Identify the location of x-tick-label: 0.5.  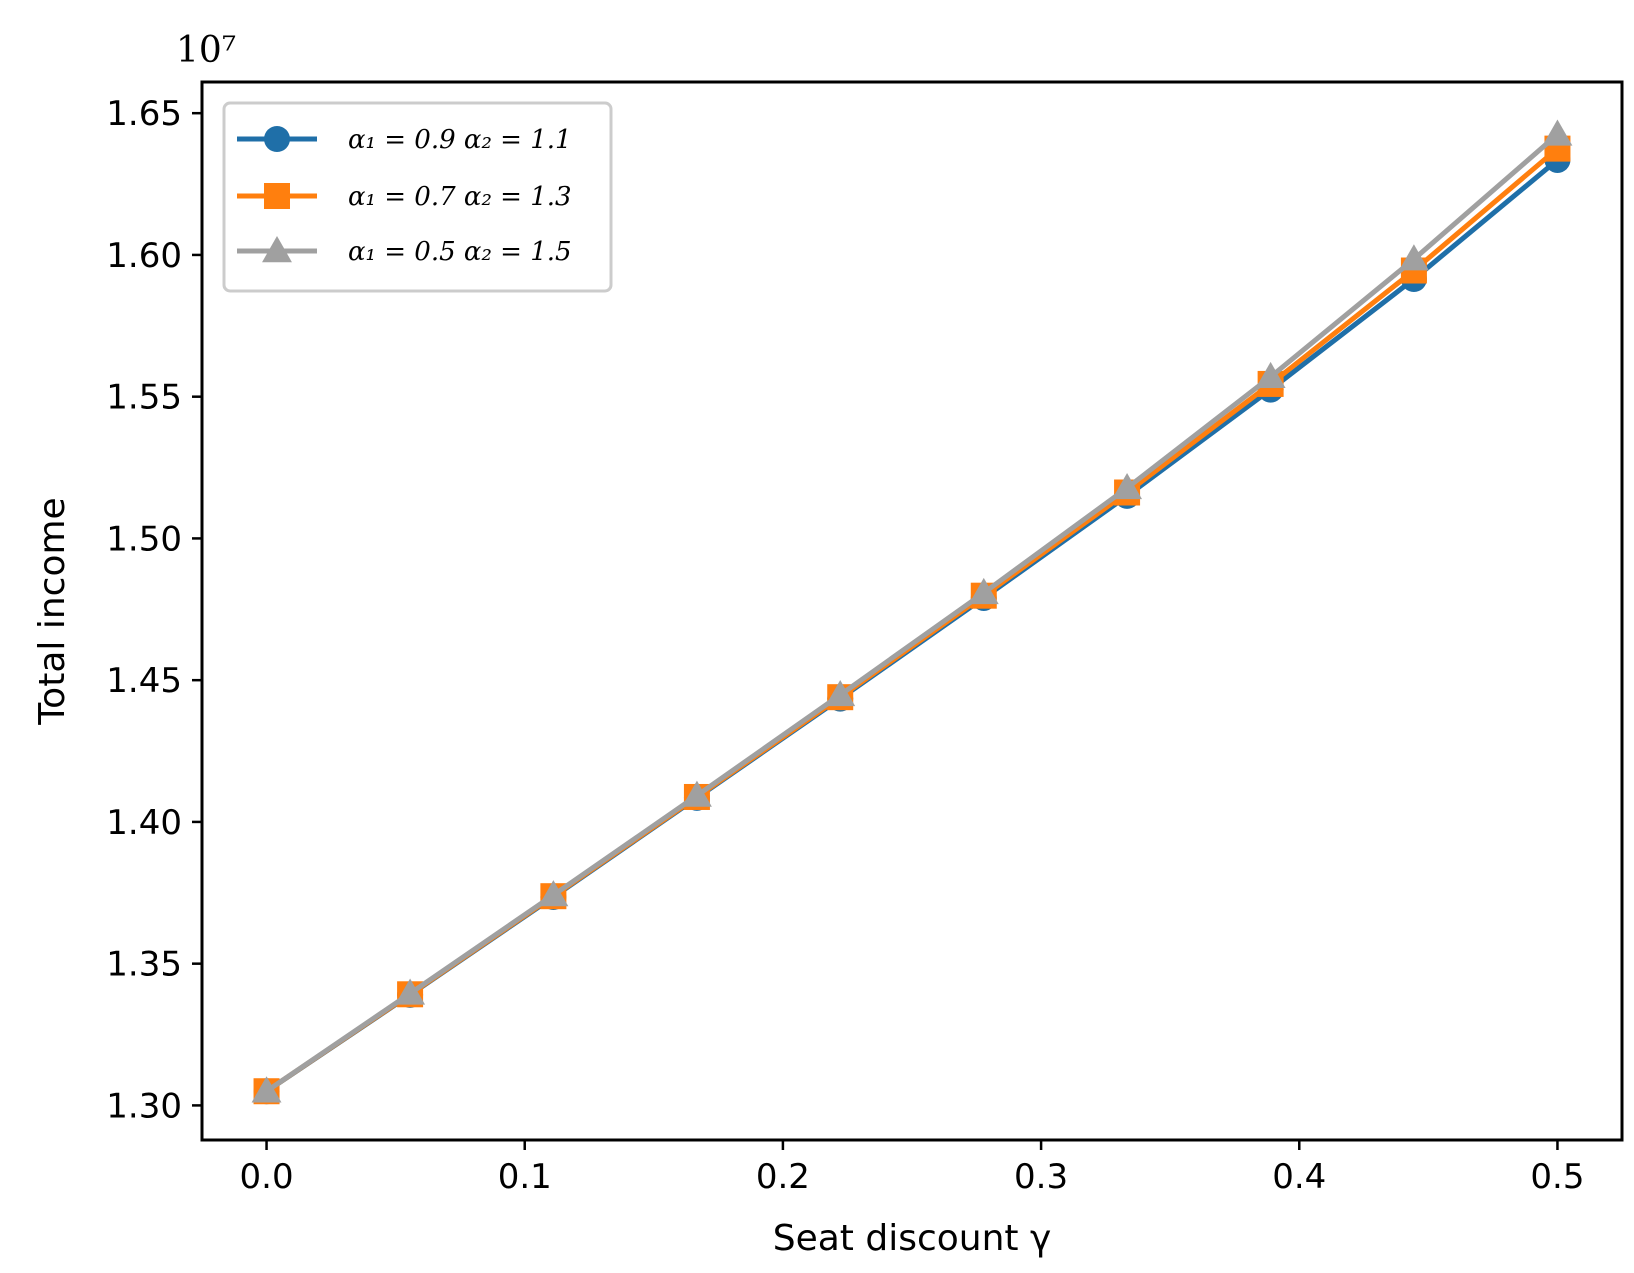
(1557, 1177).